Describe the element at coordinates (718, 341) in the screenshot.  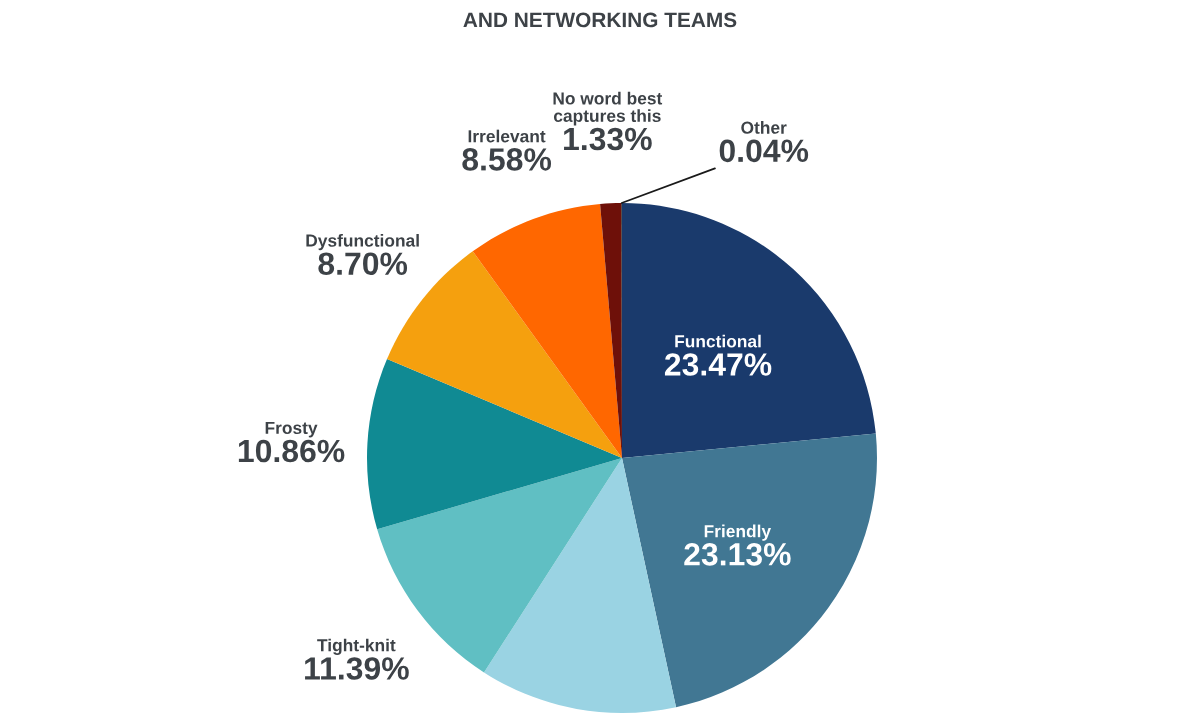
I see `slice-label: Functional` at that location.